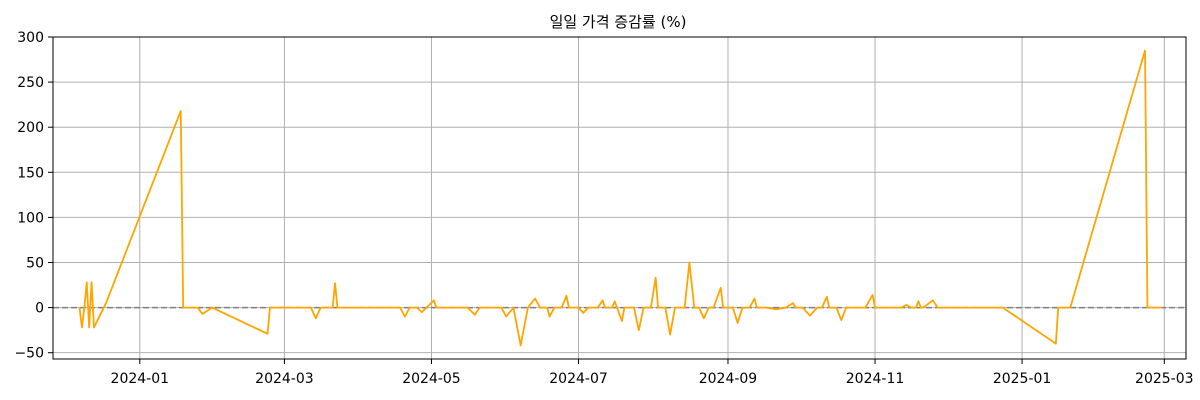 The height and width of the screenshot is (400, 1200). Describe the element at coordinates (29, 354) in the screenshot. I see `y-tick-label: −50` at that location.